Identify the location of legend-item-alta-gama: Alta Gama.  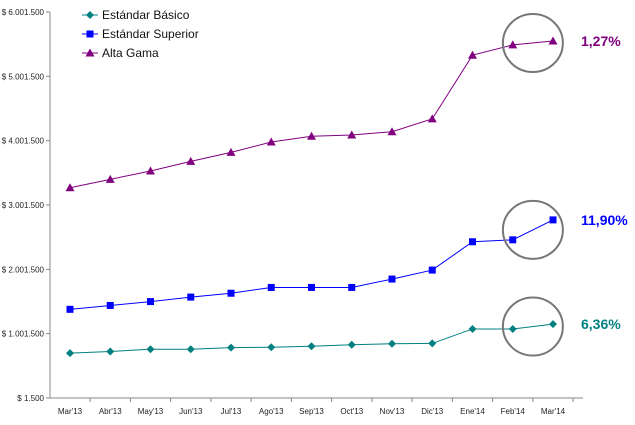
(120, 53).